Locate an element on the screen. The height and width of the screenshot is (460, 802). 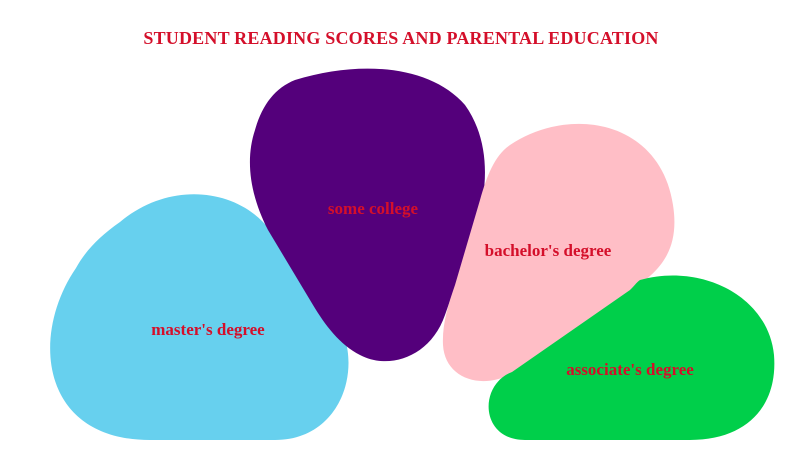
label-associate-s-degree: associate's degree is located at coordinates (630, 369).